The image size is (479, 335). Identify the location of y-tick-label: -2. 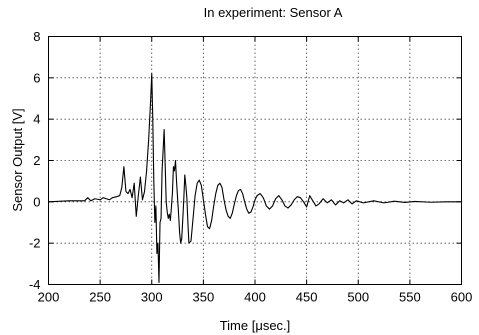
(35, 243).